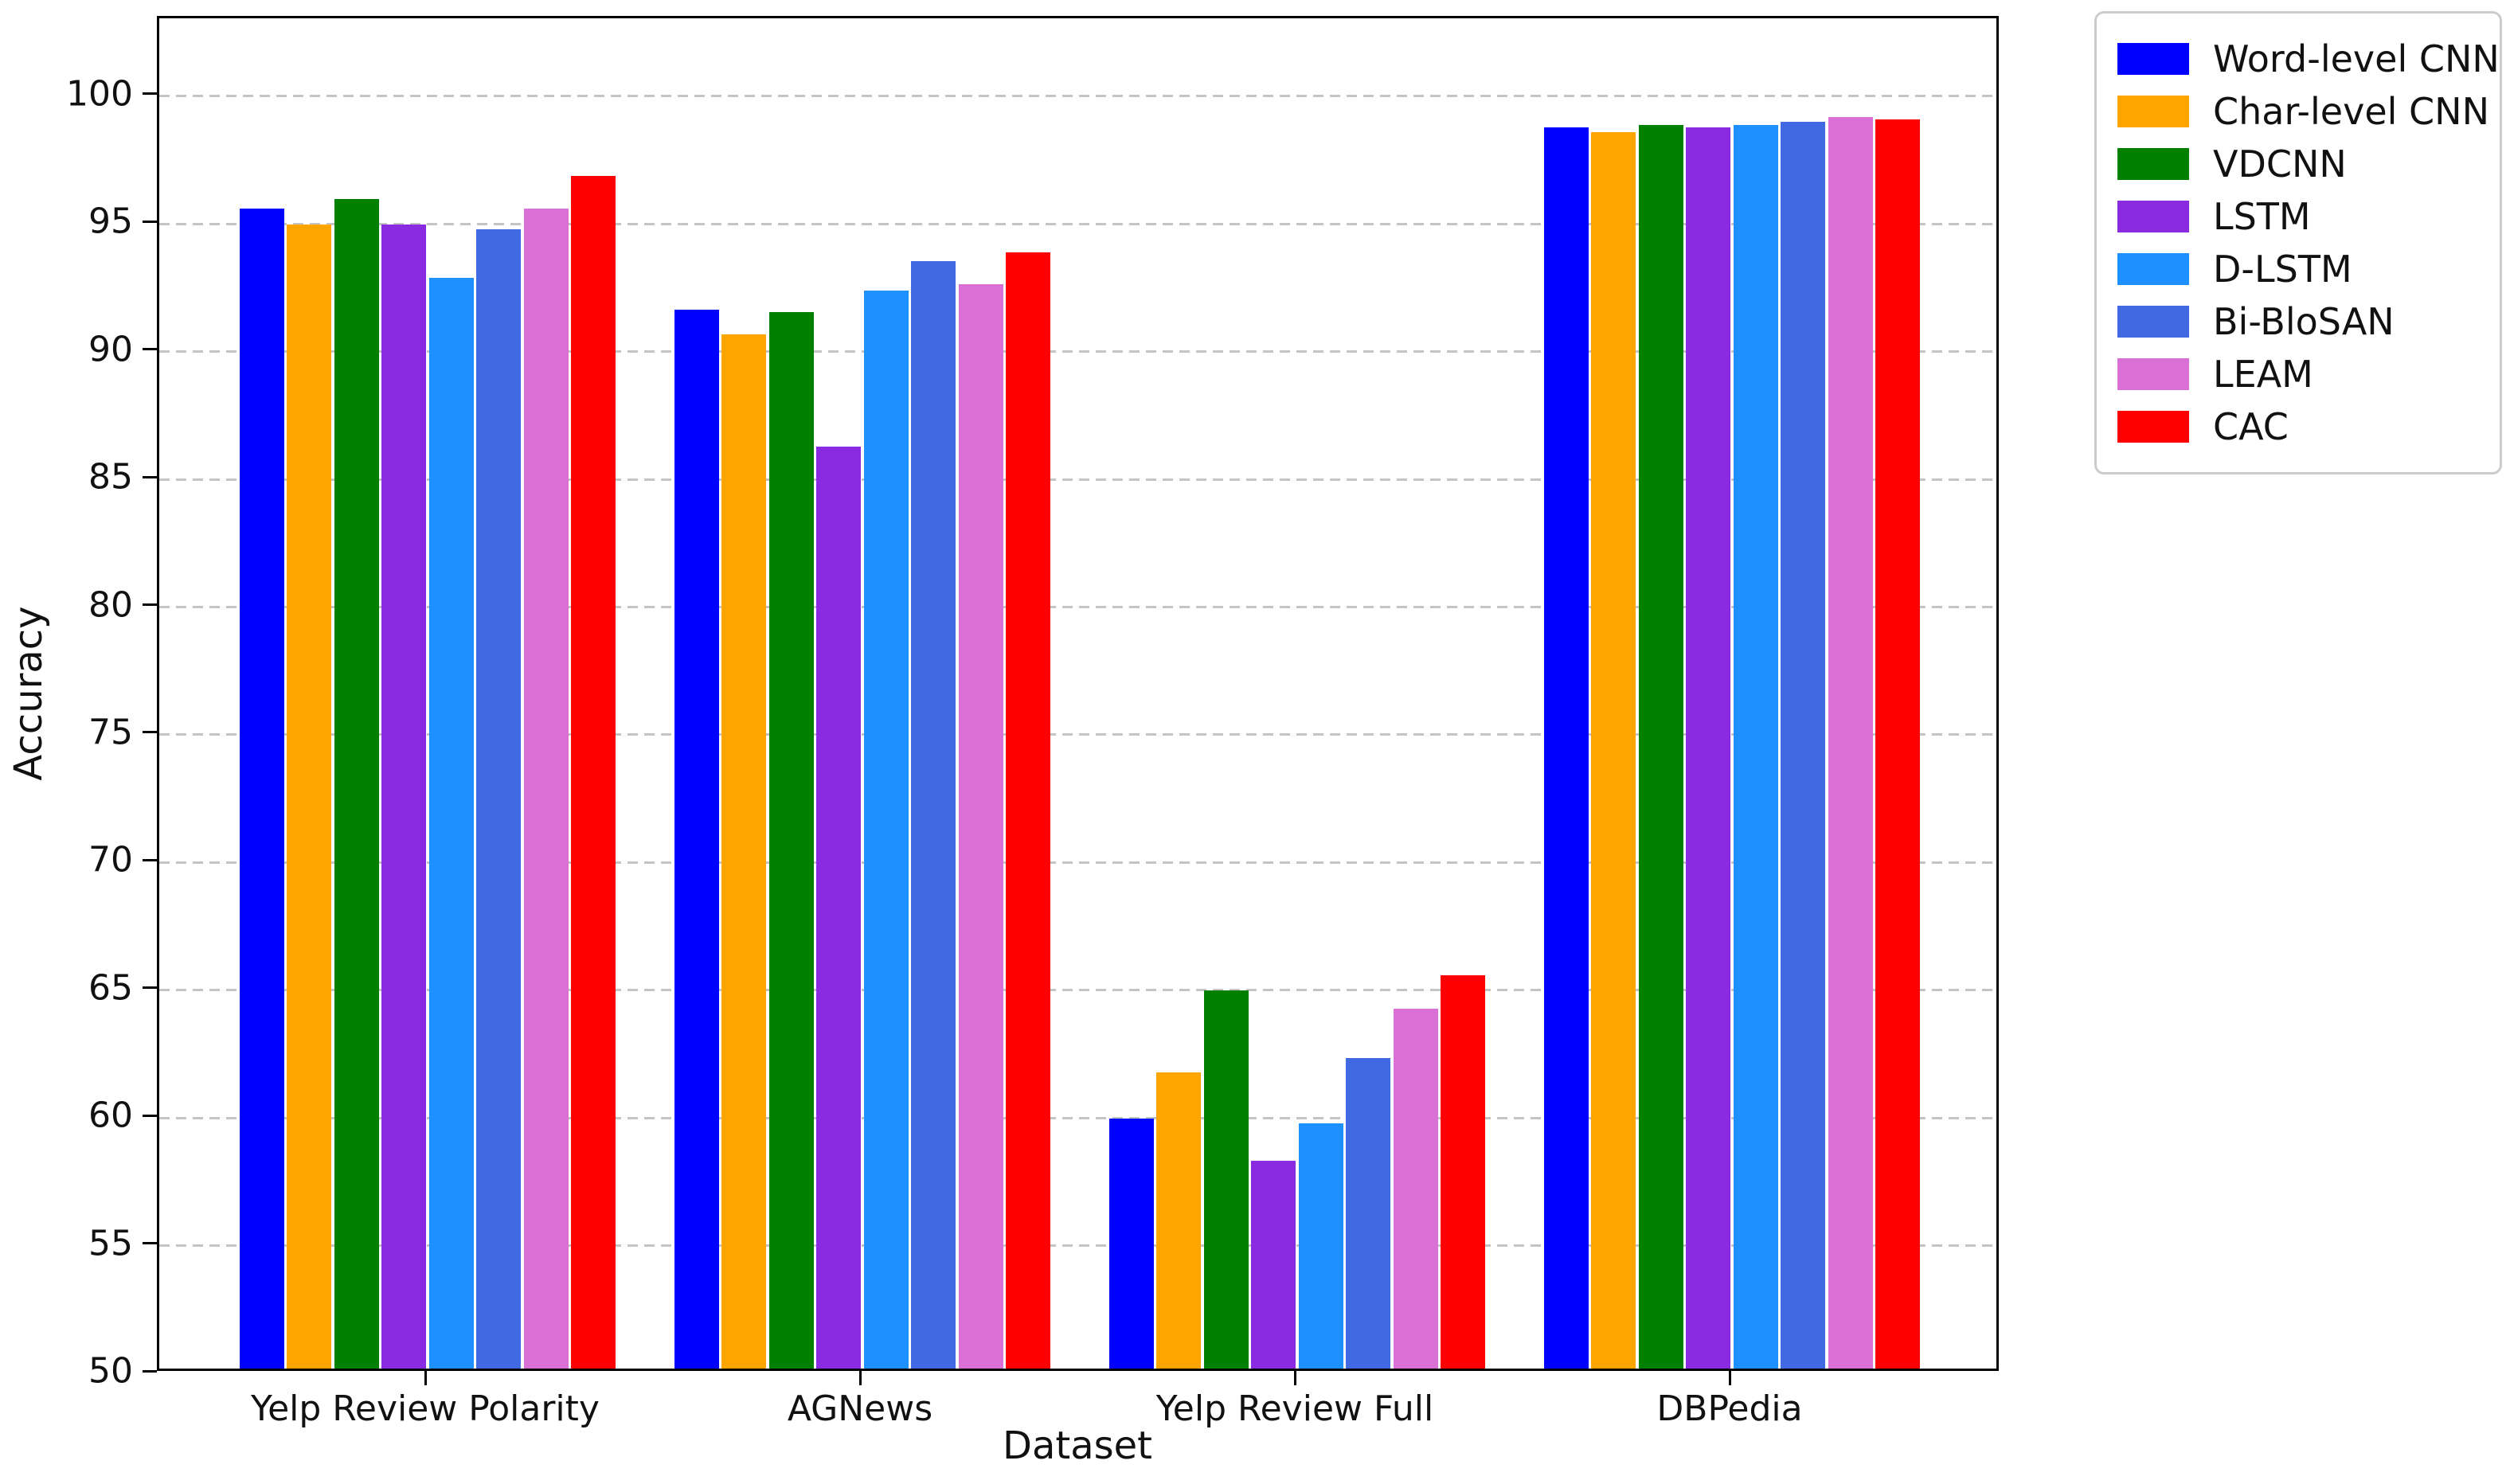 This screenshot has width=2510, height=1484. What do you see at coordinates (1708, 748) in the screenshot?
I see `bar-lstm-group4` at bounding box center [1708, 748].